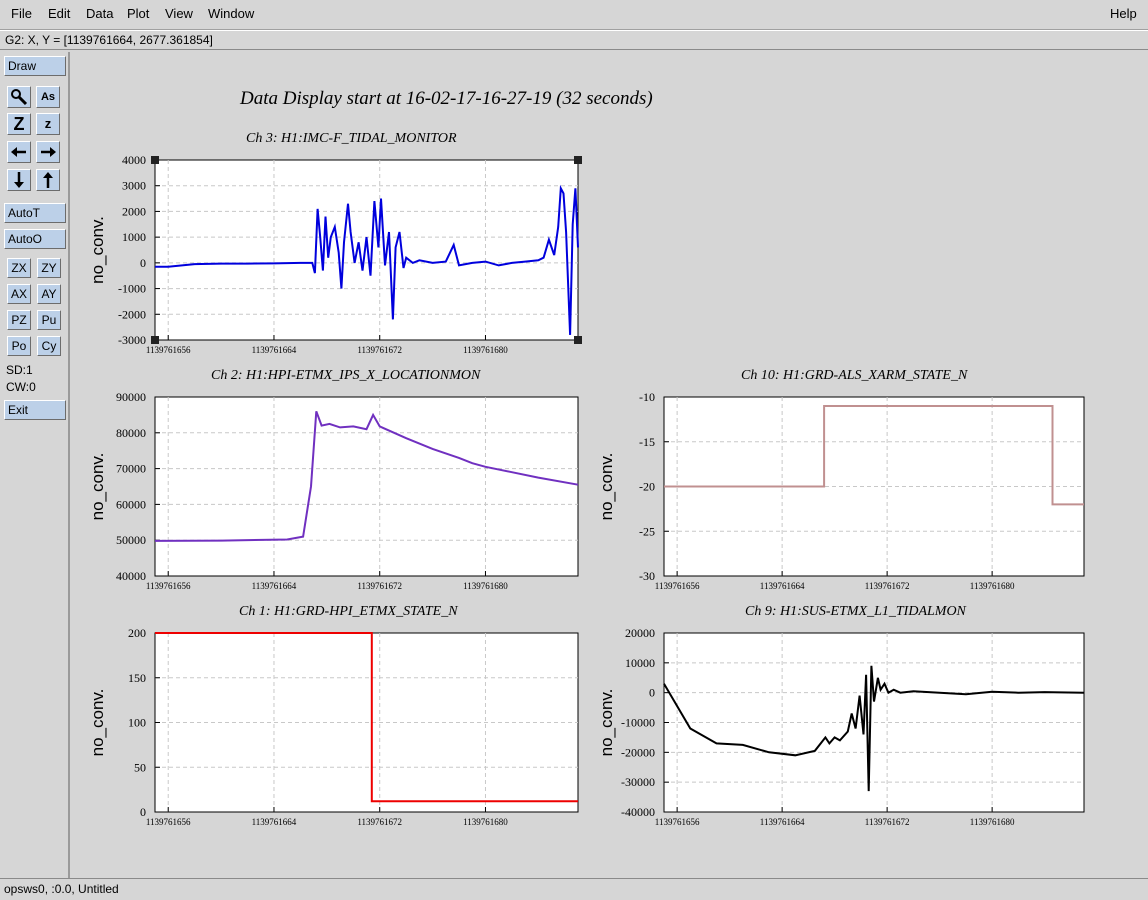 This screenshot has height=900, width=1148. I want to click on menu-data: Data, so click(100, 13).